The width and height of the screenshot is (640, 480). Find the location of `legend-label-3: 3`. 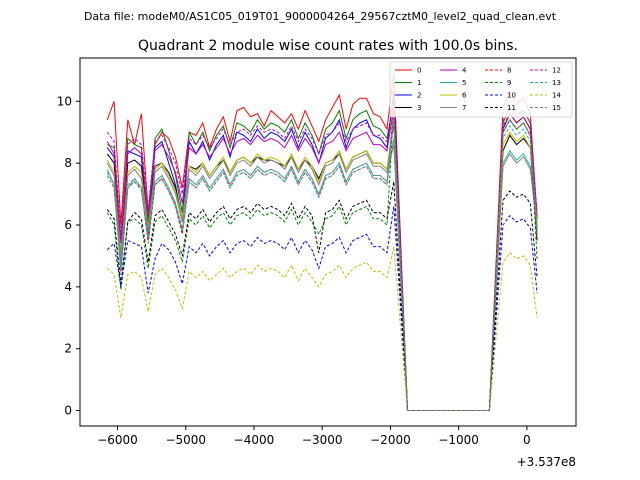

legend-label-3: 3 is located at coordinates (419, 108).